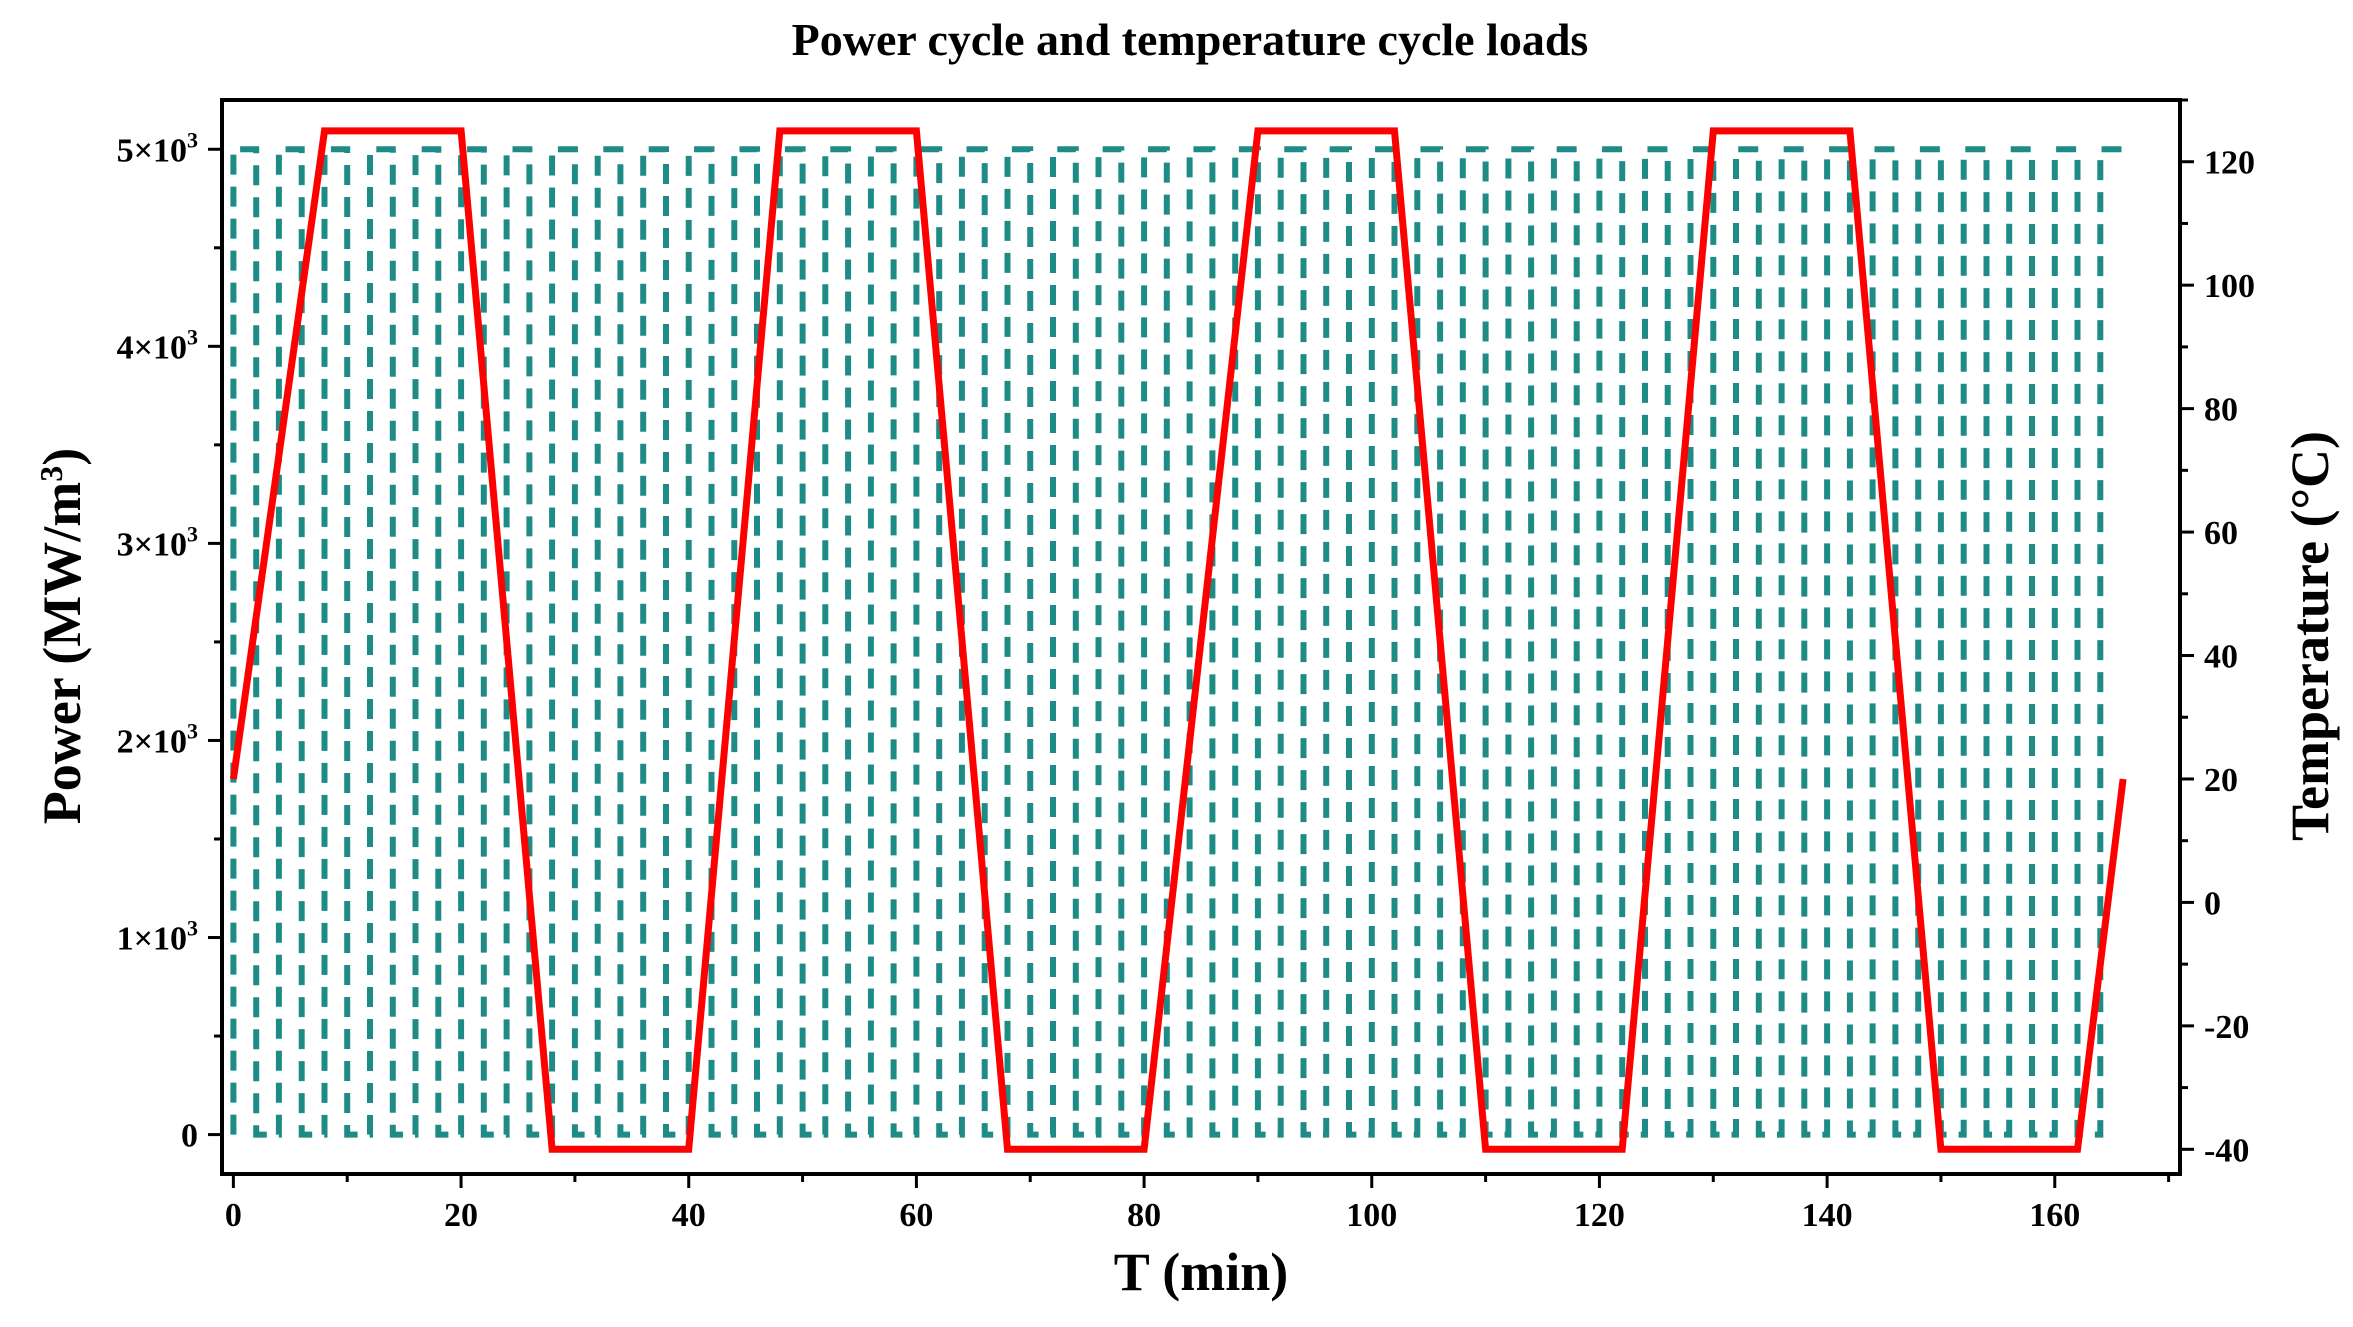  Describe the element at coordinates (1190, 39) in the screenshot. I see `chart-title: Power cycle and temperature cycle loads` at that location.